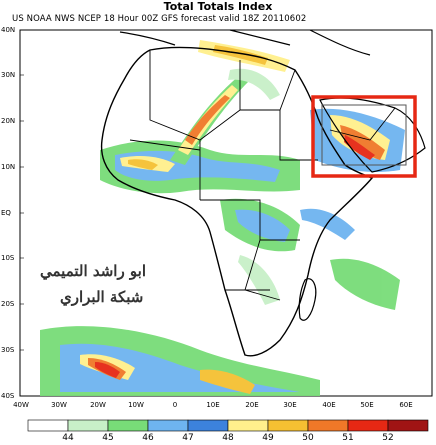 The width and height of the screenshot is (436, 445). Describe the element at coordinates (8, 121) in the screenshot. I see `lat-label-20n: 20N` at that location.